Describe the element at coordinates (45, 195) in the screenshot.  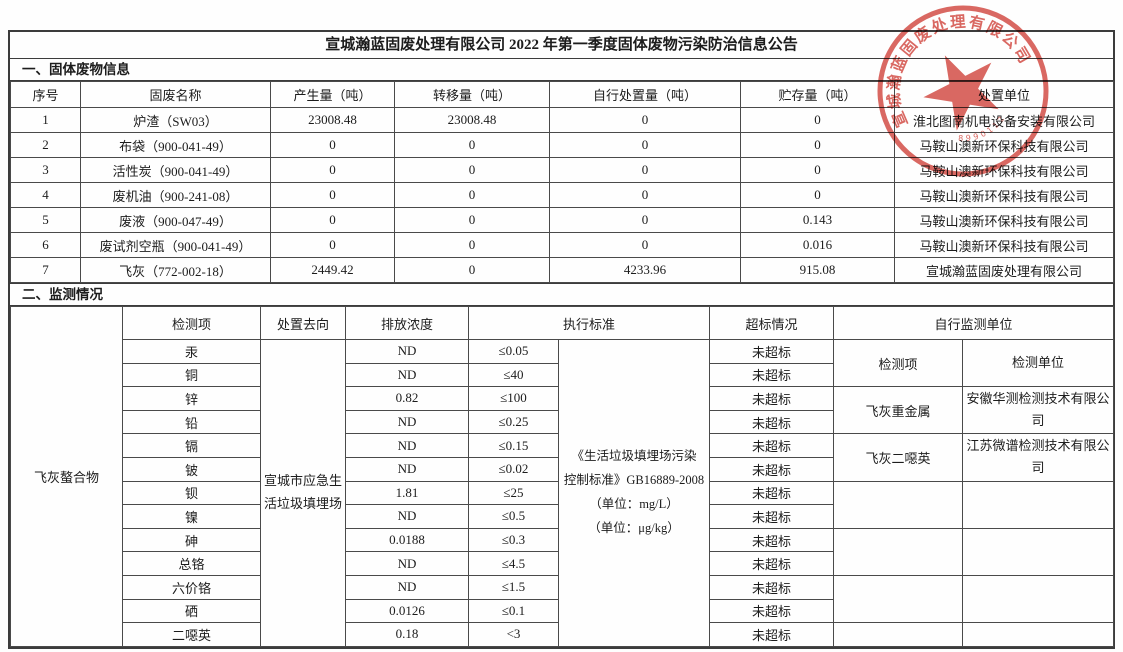
I see `serial-cell: 4` at that location.